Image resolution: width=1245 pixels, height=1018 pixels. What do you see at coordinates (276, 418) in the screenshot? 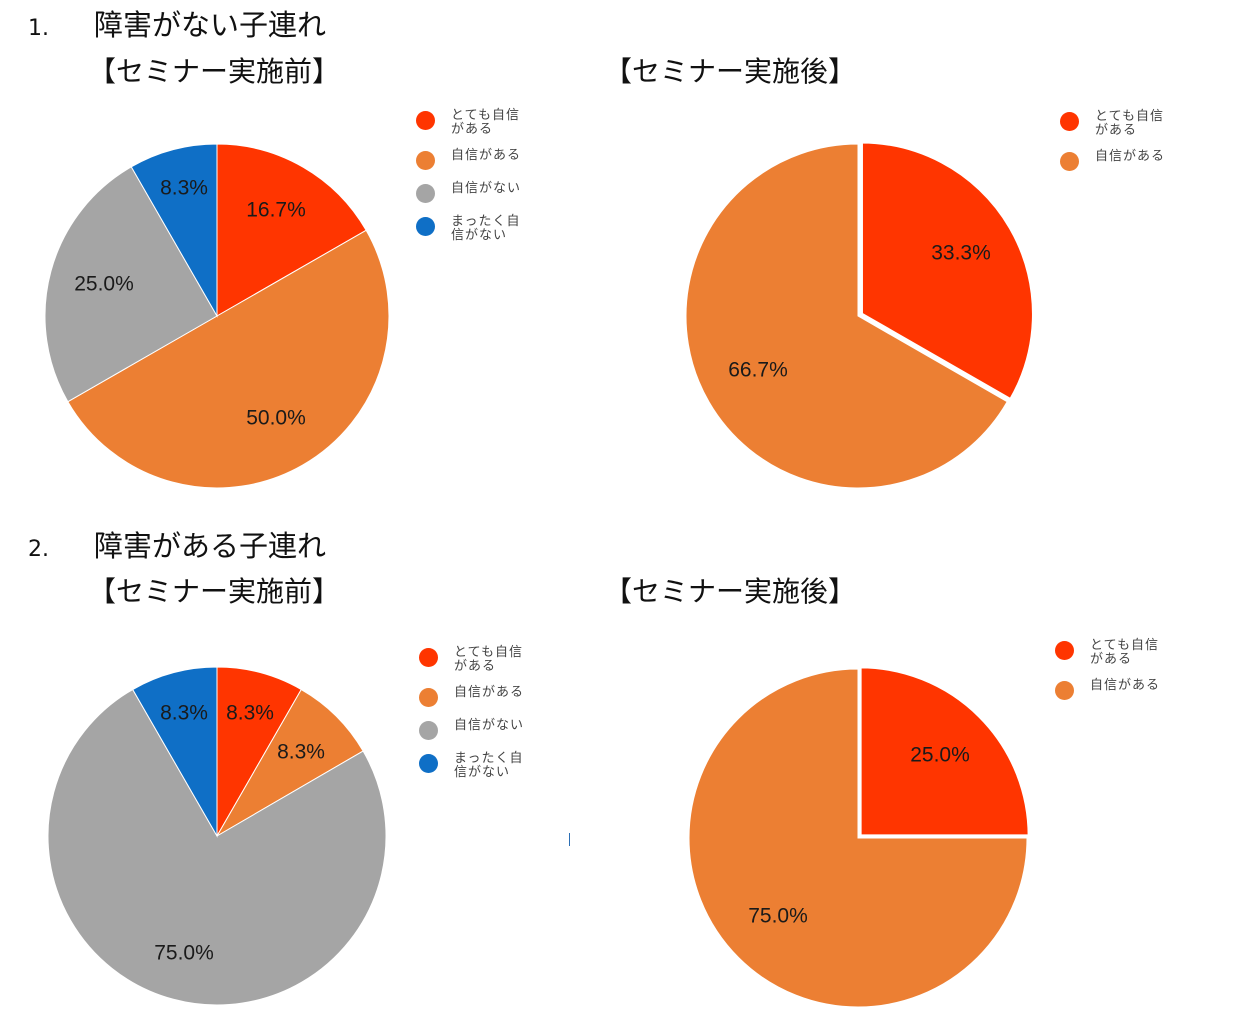
I see `pie-data-label: 50.0%` at bounding box center [276, 418].